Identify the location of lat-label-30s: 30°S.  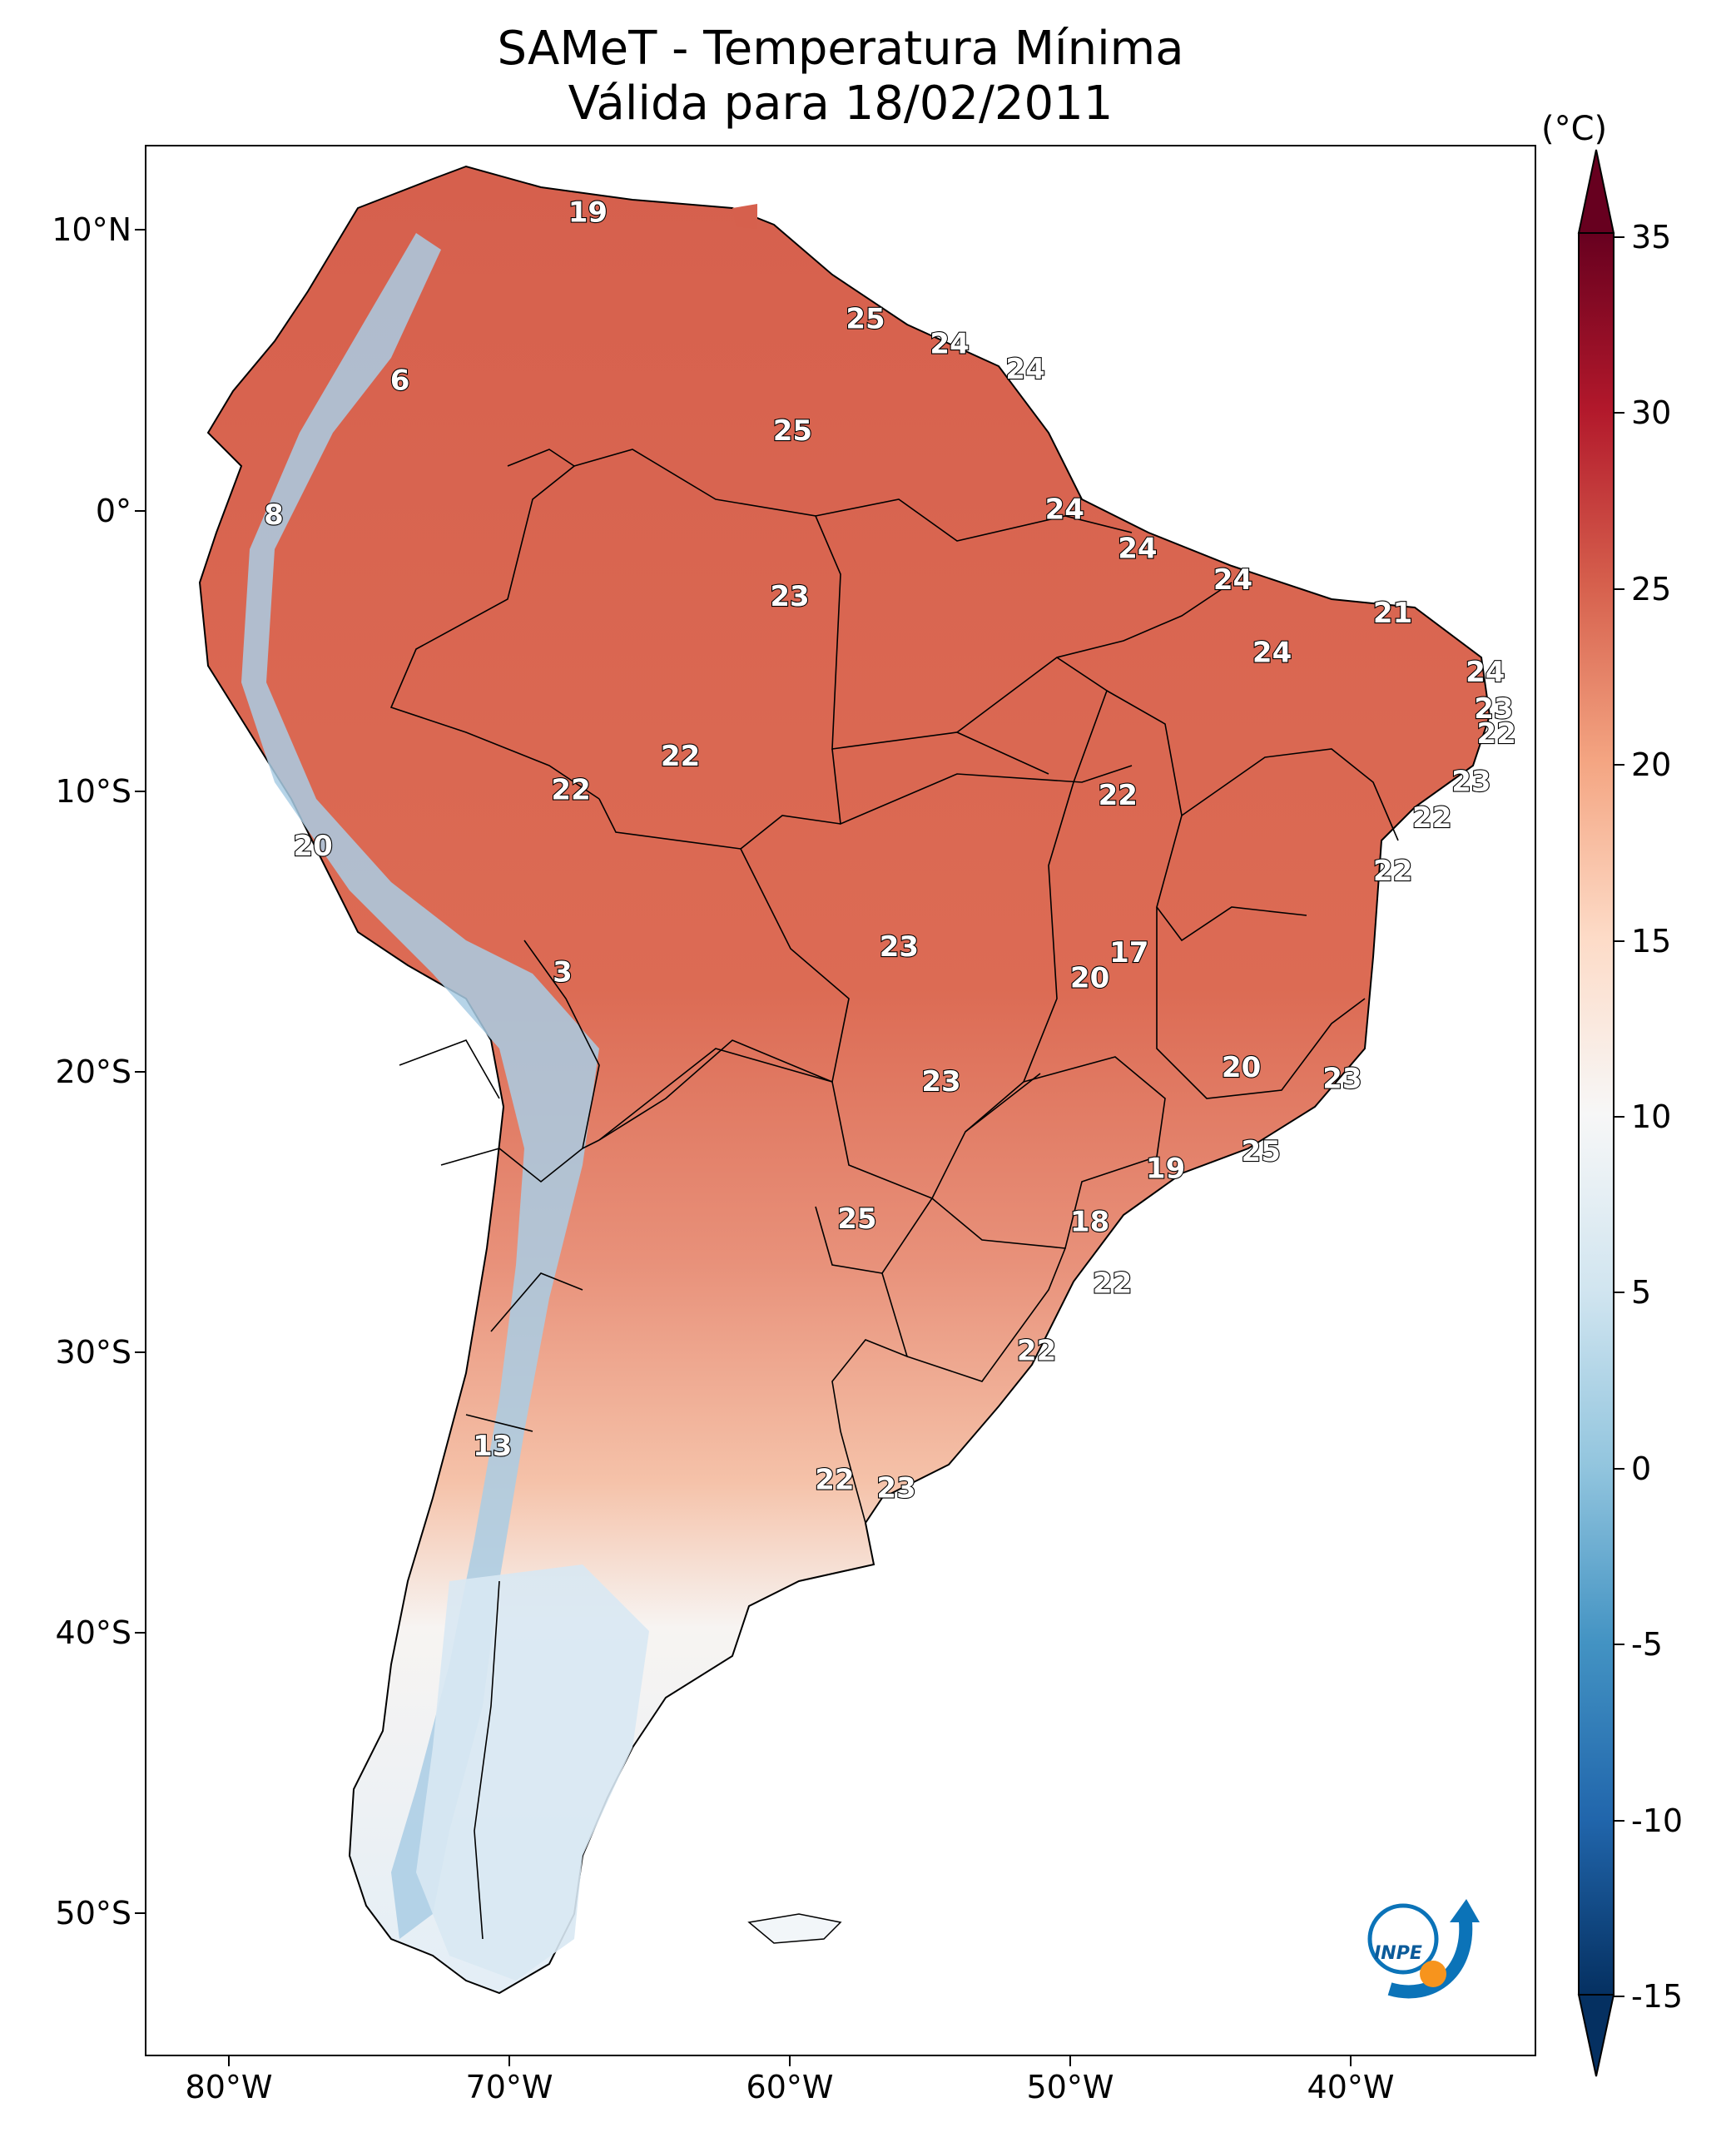
(93, 1352).